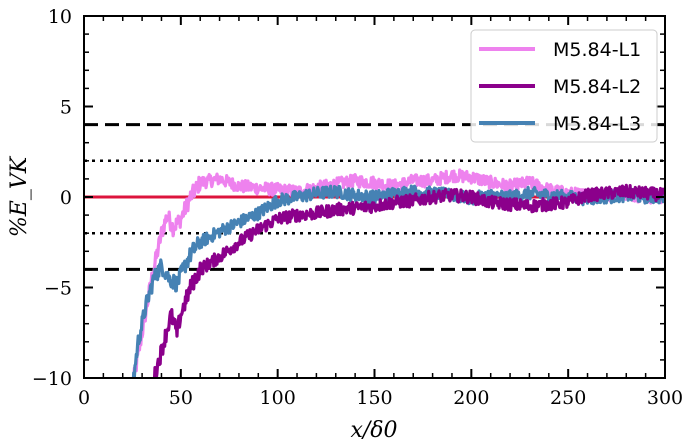 Image resolution: width=685 pixels, height=444 pixels. Describe the element at coordinates (597, 50) in the screenshot. I see `legend-label: M5.84-L1` at that location.